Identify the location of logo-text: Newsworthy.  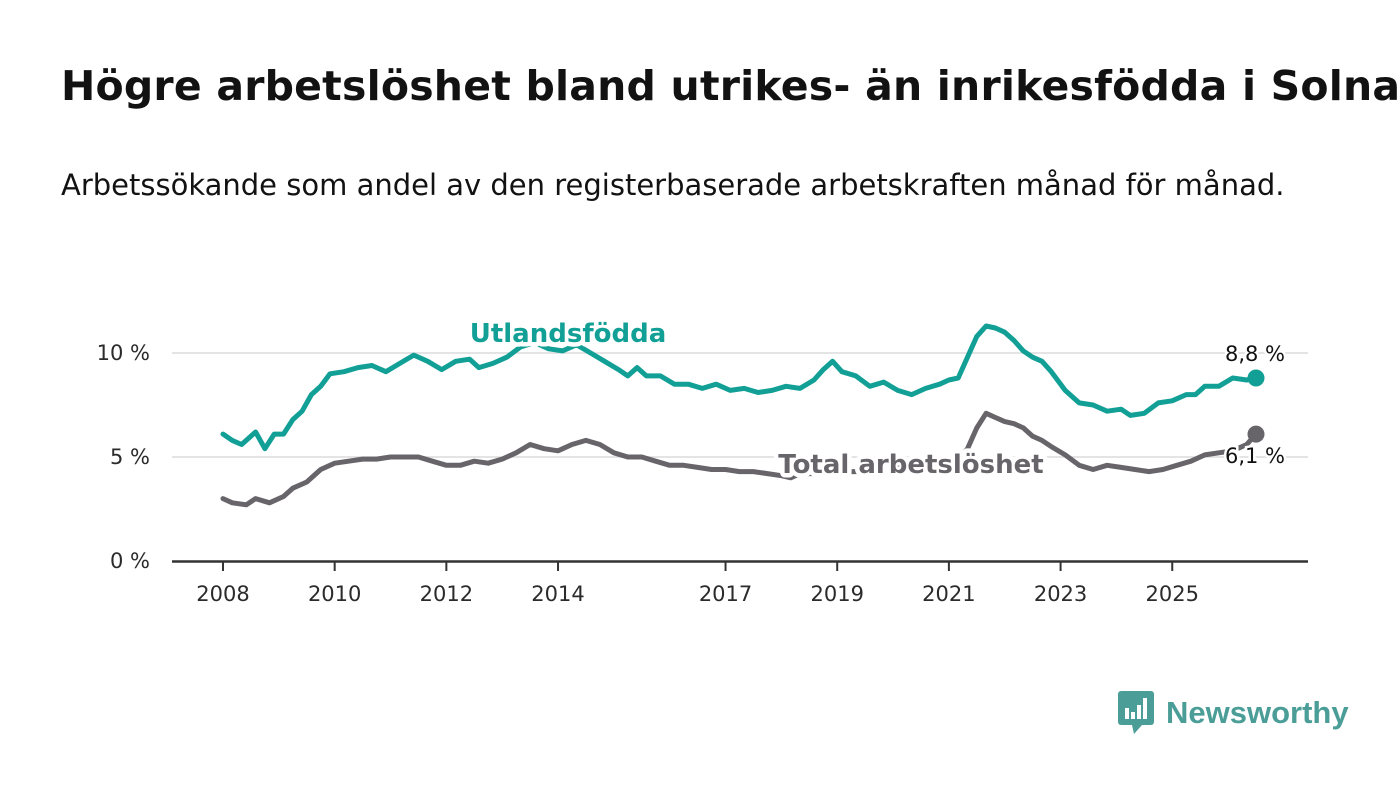
(1257, 712).